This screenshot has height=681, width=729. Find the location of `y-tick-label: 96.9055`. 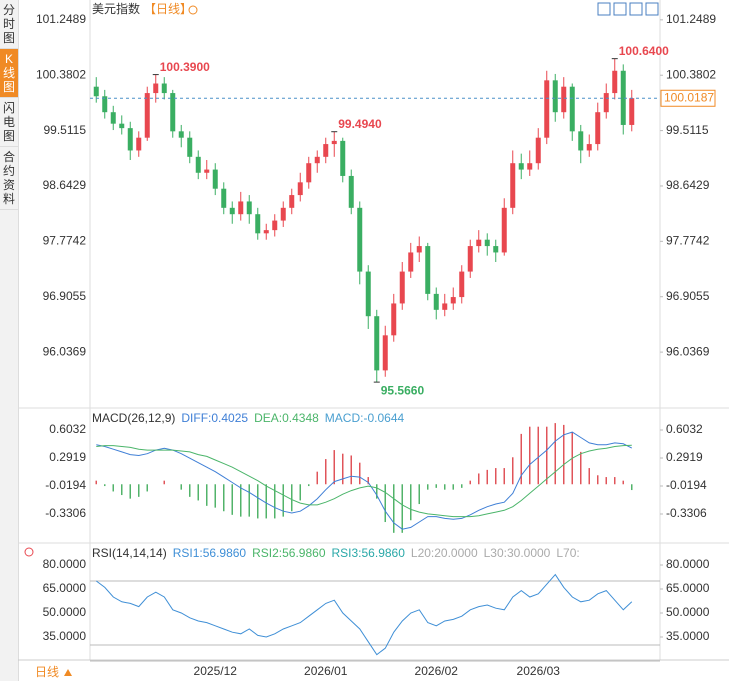

y-tick-label: 96.9055 is located at coordinates (65, 296).